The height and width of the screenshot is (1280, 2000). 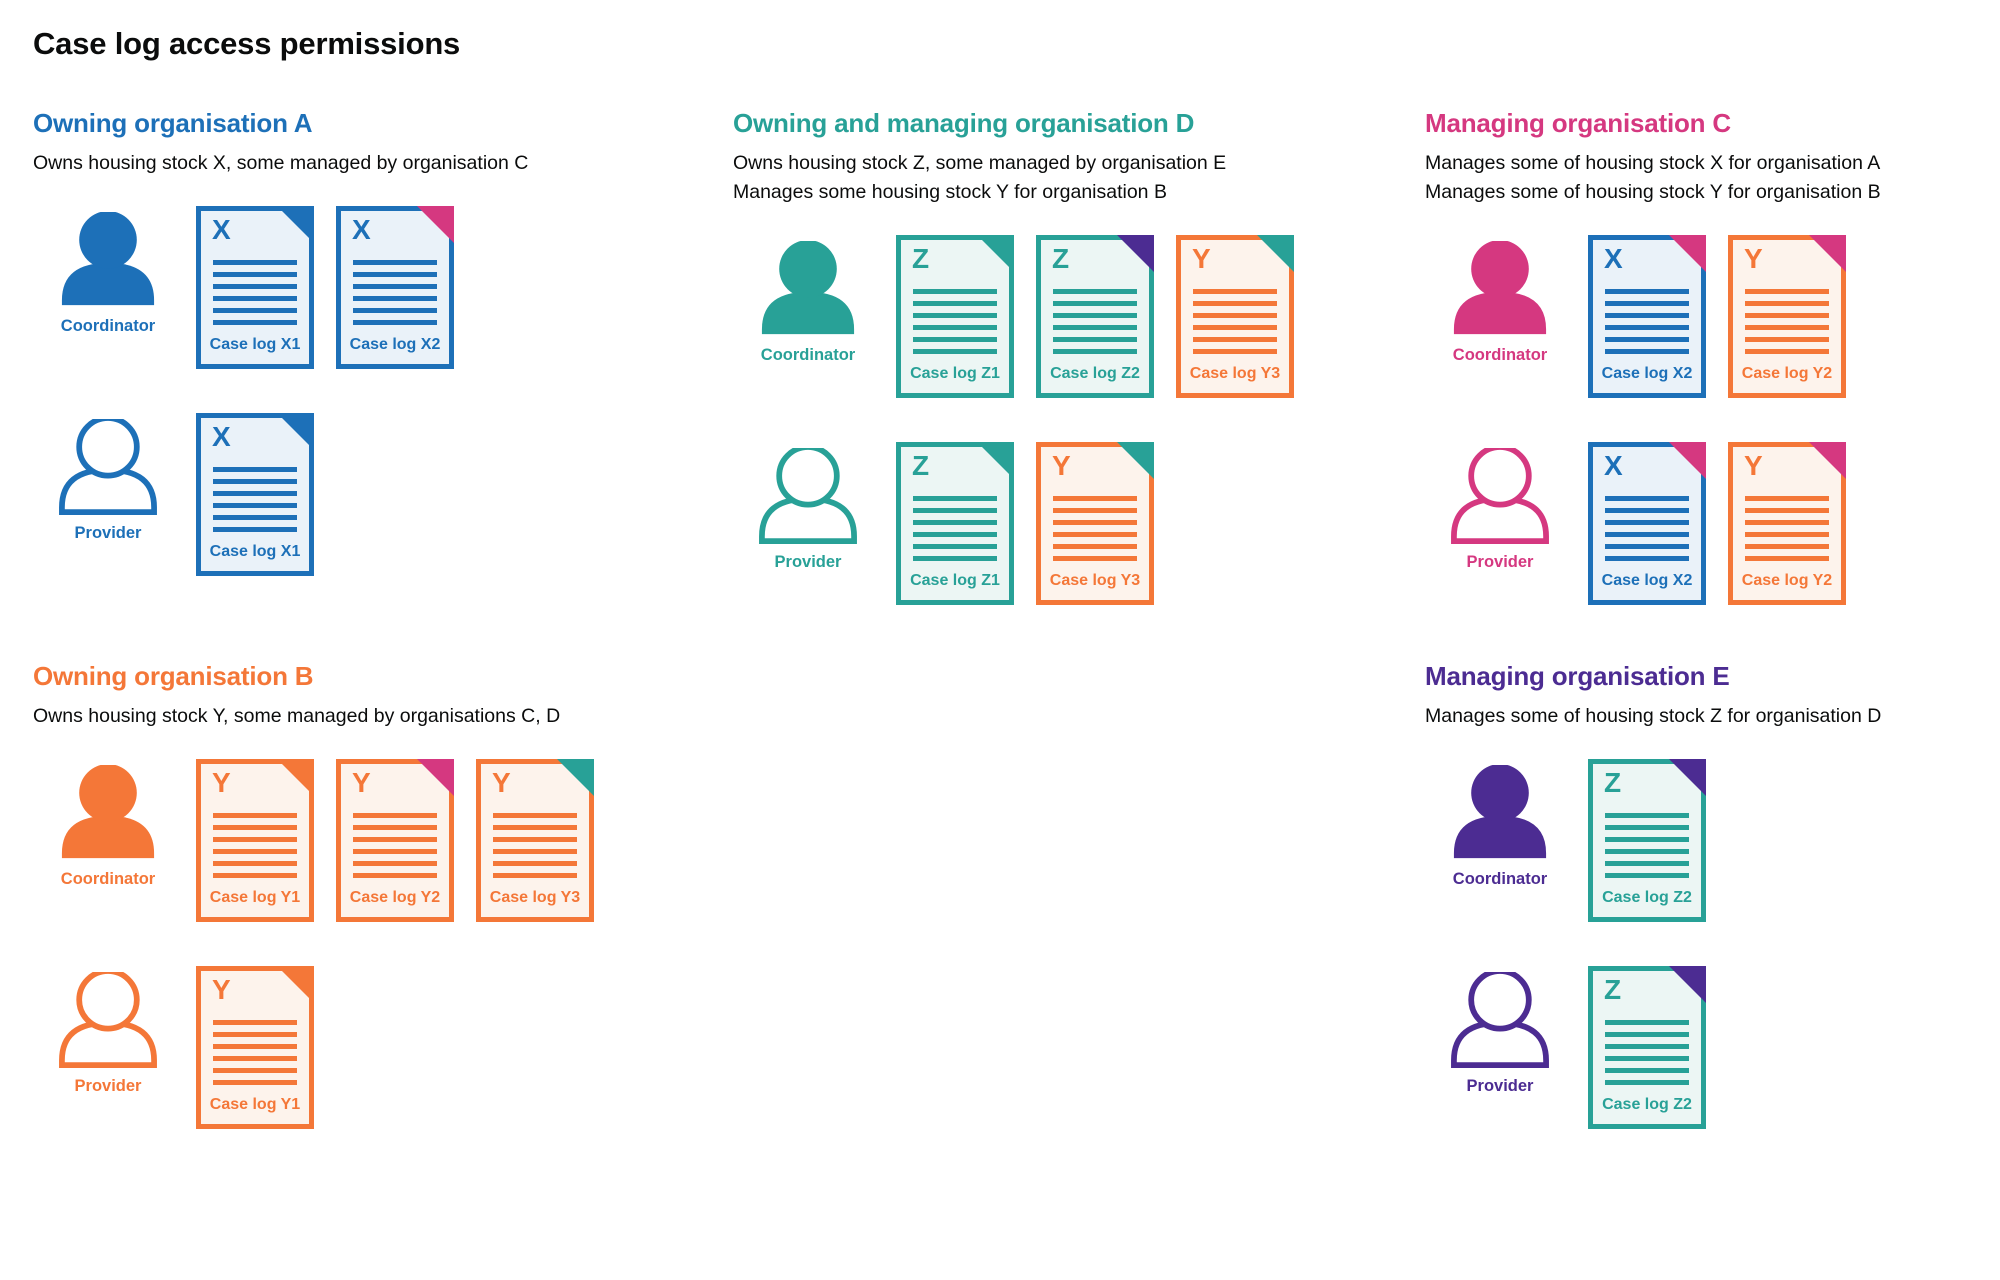 I want to click on case-log-docs: X Case log X1, so click(x=255, y=494).